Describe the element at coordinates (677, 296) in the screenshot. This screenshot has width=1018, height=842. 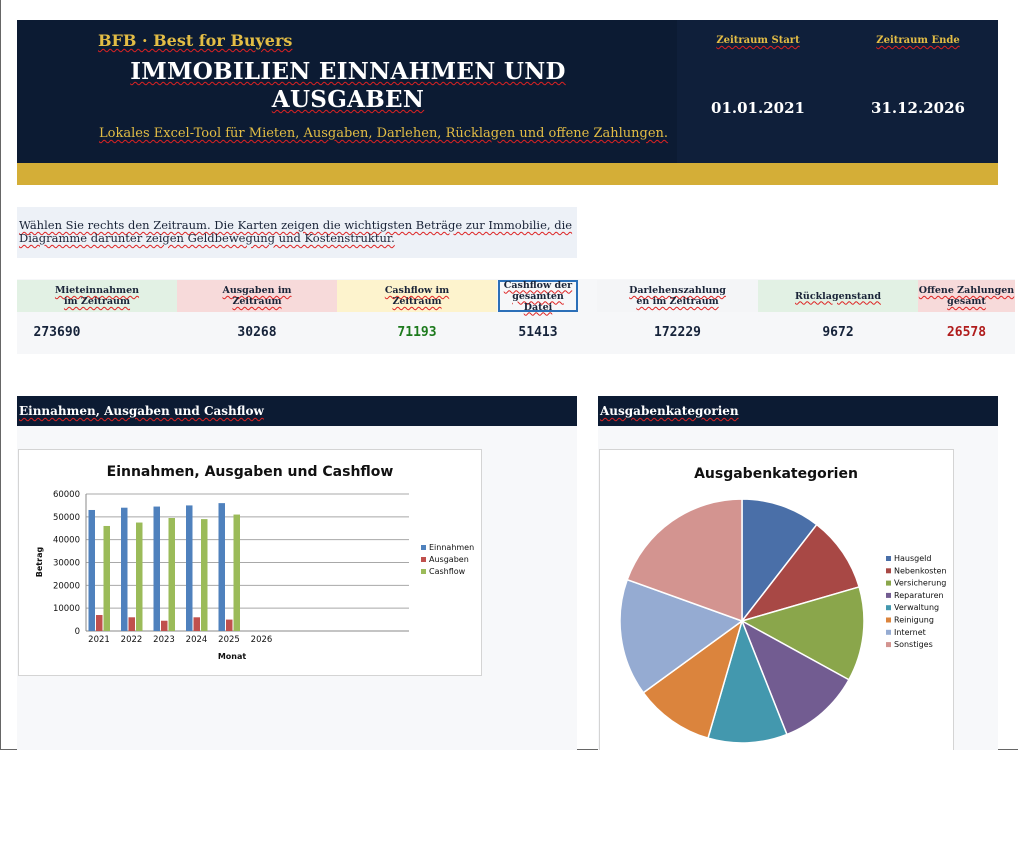
I see `kpi-label-4: Darlehenszahlung en im Zeitraum` at that location.